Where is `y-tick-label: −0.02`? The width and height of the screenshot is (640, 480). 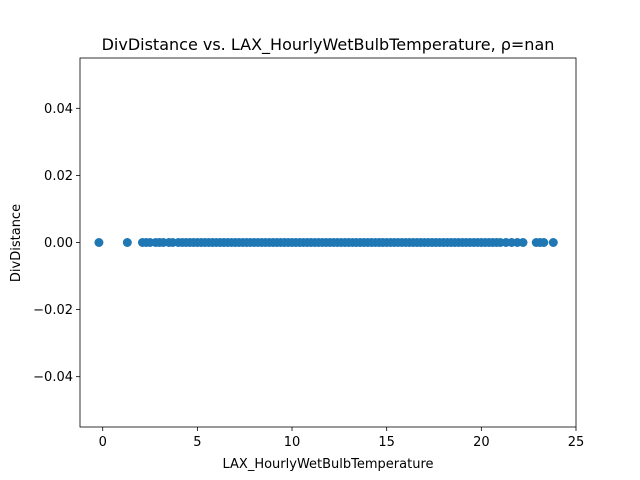
y-tick-label: −0.02 is located at coordinates (53, 310).